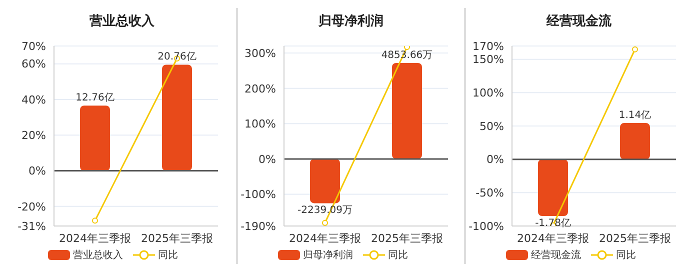  Describe the element at coordinates (32, 226) in the screenshot. I see `y-tick-label: -31%` at that location.